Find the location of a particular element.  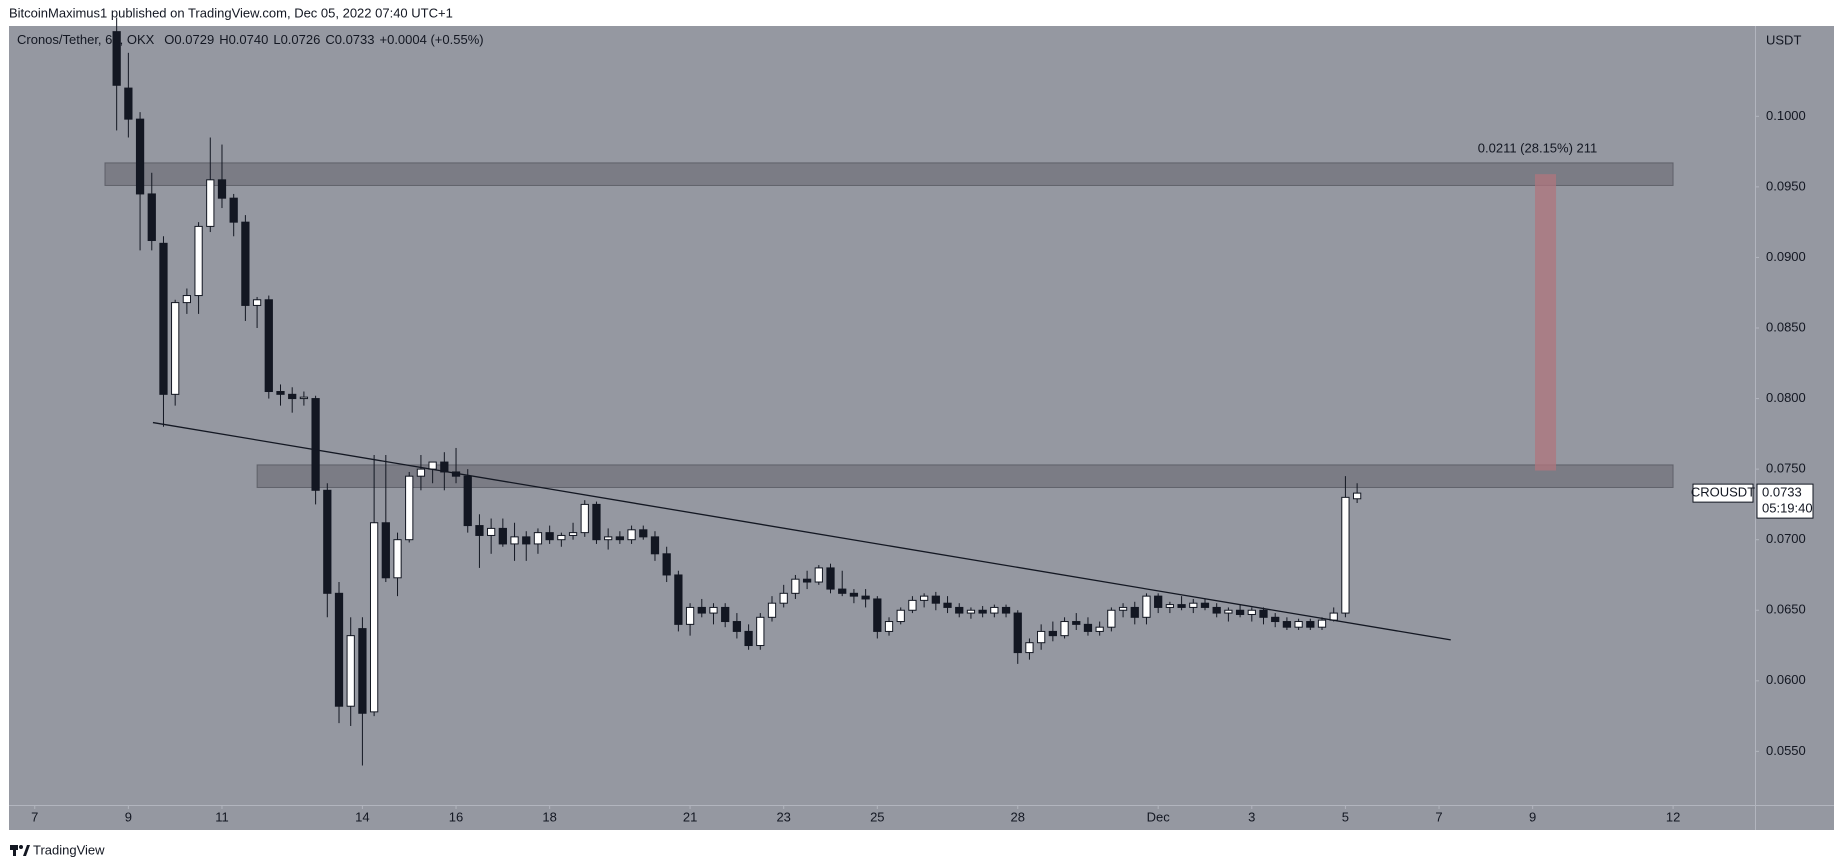

y-tick-label: 0.0900 is located at coordinates (1786, 256).